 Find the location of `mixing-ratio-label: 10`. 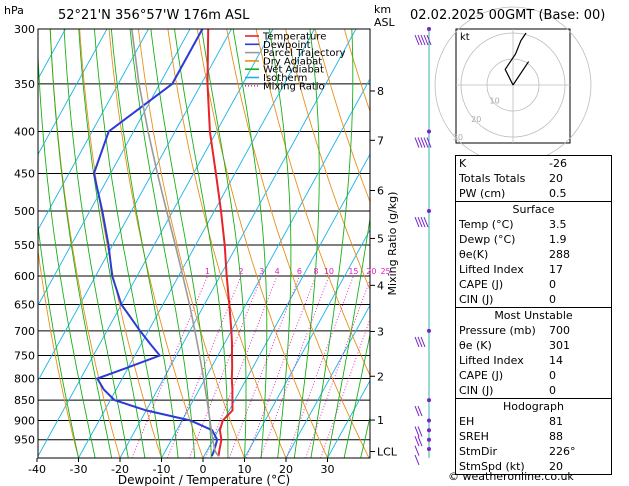

mixing-ratio-label: 10 is located at coordinates (329, 271).